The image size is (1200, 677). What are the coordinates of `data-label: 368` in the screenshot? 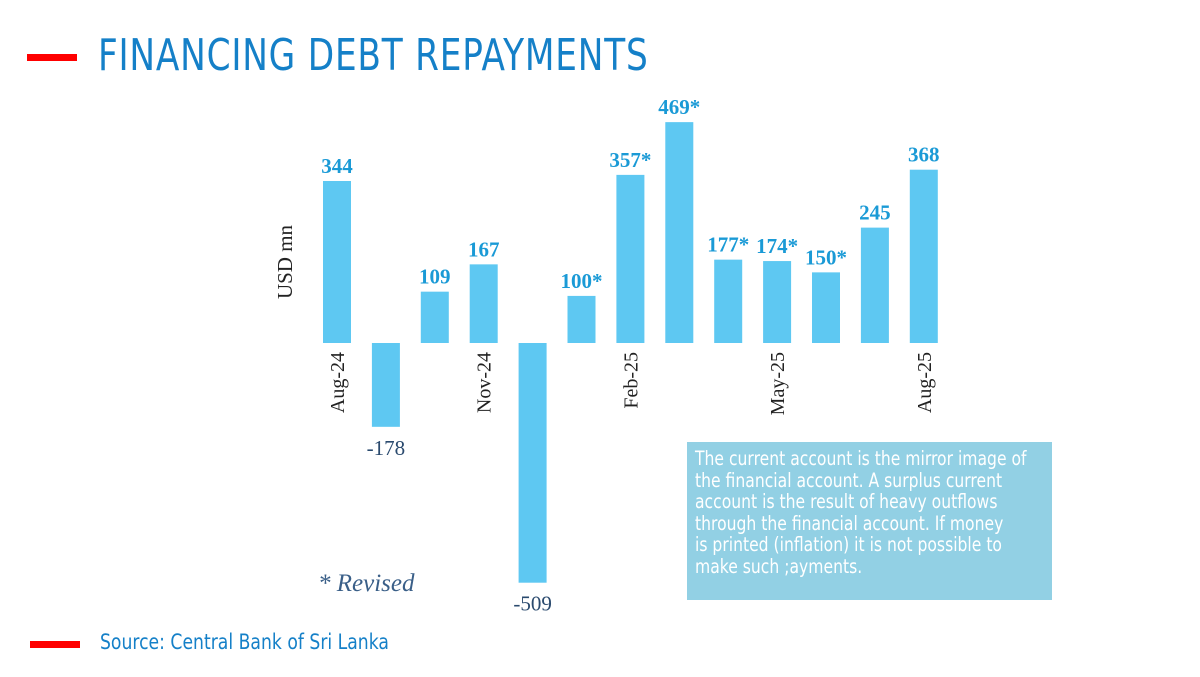 It's located at (924, 155).